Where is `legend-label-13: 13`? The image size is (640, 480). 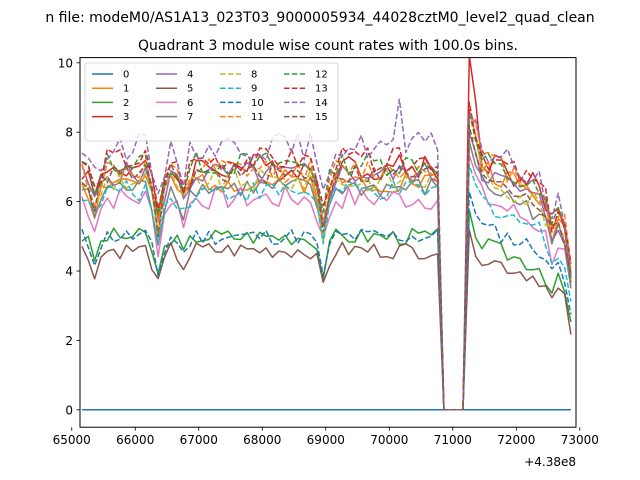 legend-label-13: 13 is located at coordinates (321, 89).